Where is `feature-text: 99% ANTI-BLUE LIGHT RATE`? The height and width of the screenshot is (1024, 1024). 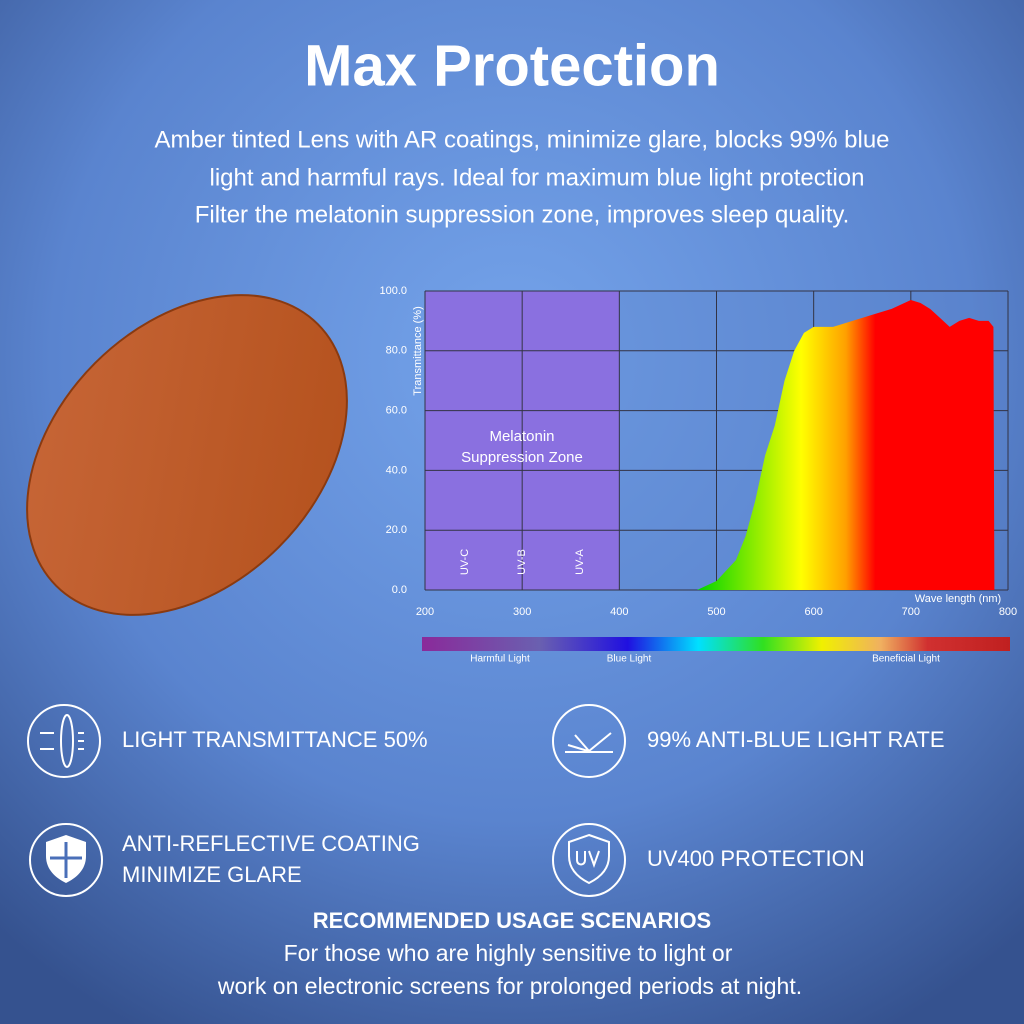
feature-text: 99% ANTI-BLUE LIGHT RATE is located at coordinates (796, 739).